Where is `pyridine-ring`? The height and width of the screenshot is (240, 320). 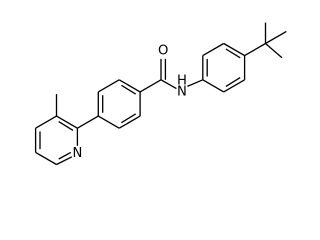
pyridine-ring is located at coordinates (66, 130).